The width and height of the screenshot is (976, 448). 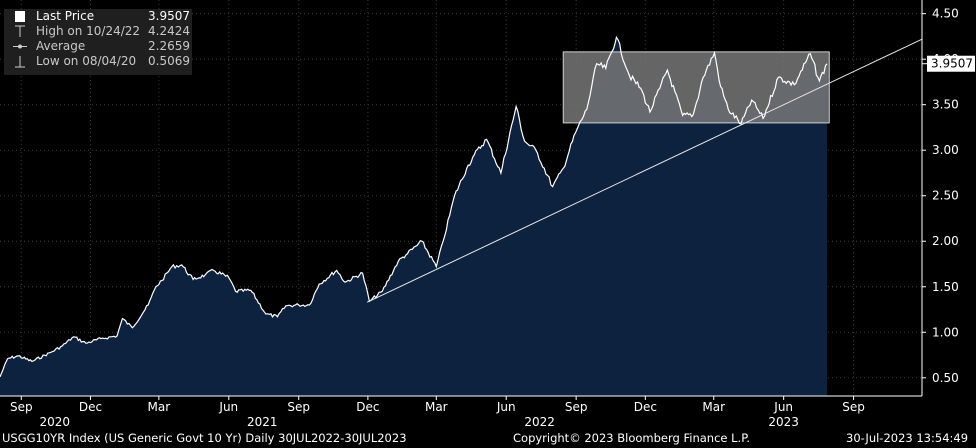 What do you see at coordinates (20, 16) in the screenshot?
I see `square-icon` at bounding box center [20, 16].